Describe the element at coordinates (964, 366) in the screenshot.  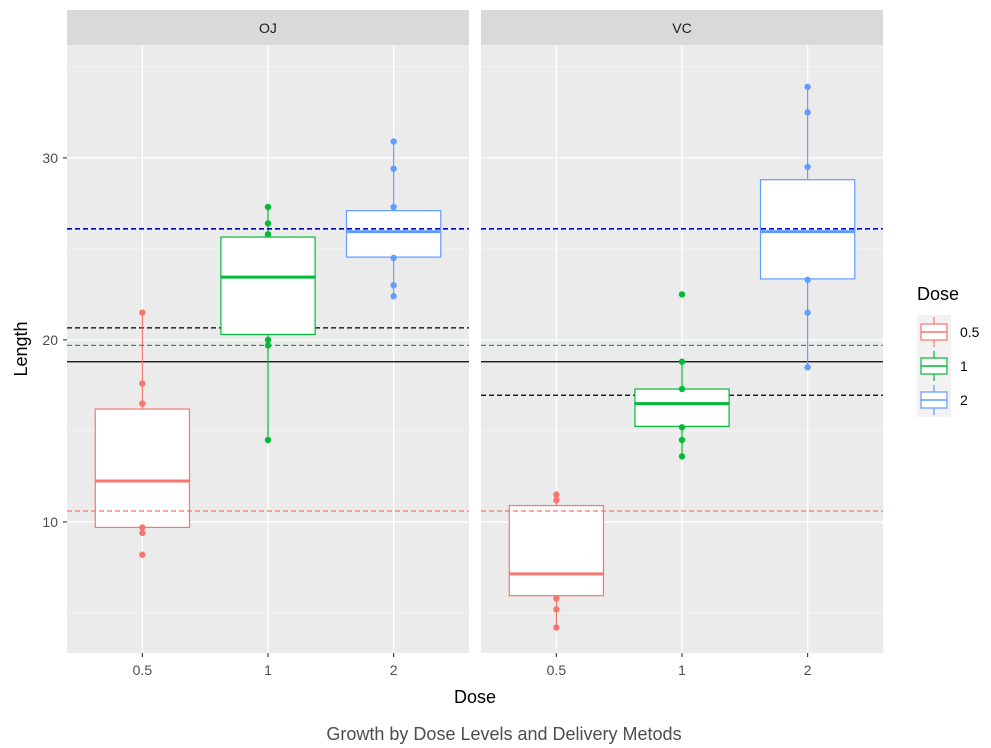
I see `legend-label: 1` at that location.